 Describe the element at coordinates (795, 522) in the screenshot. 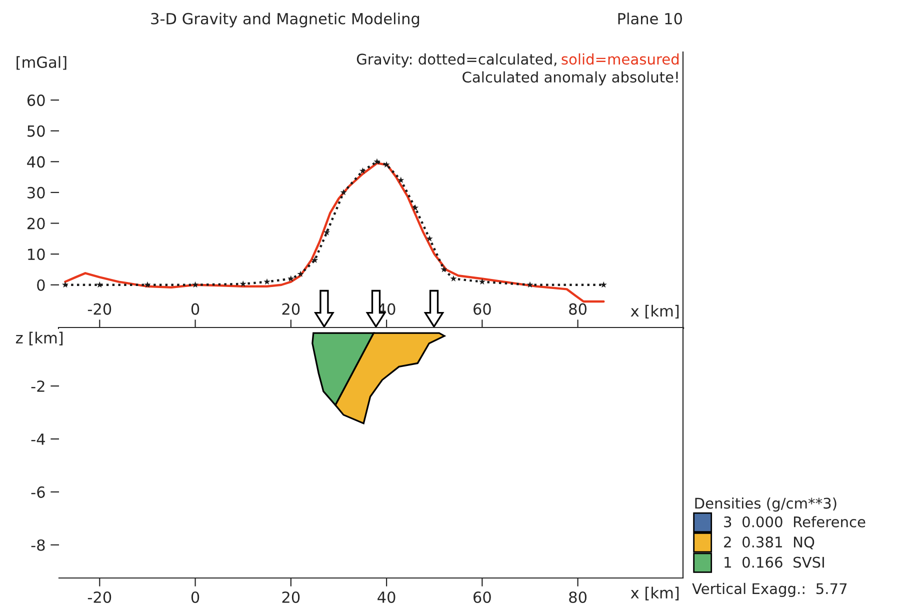

I see `legend-label: 3 0.000 Reference` at that location.